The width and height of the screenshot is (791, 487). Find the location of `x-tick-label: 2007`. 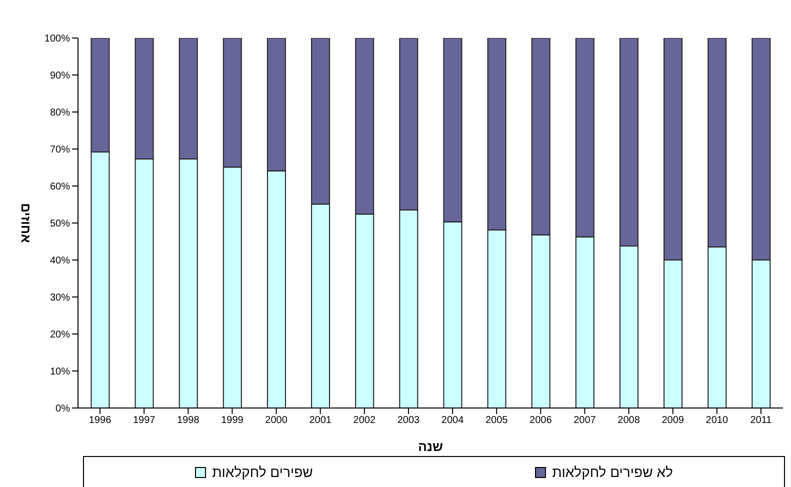

x-tick-label: 2007 is located at coordinates (585, 420).